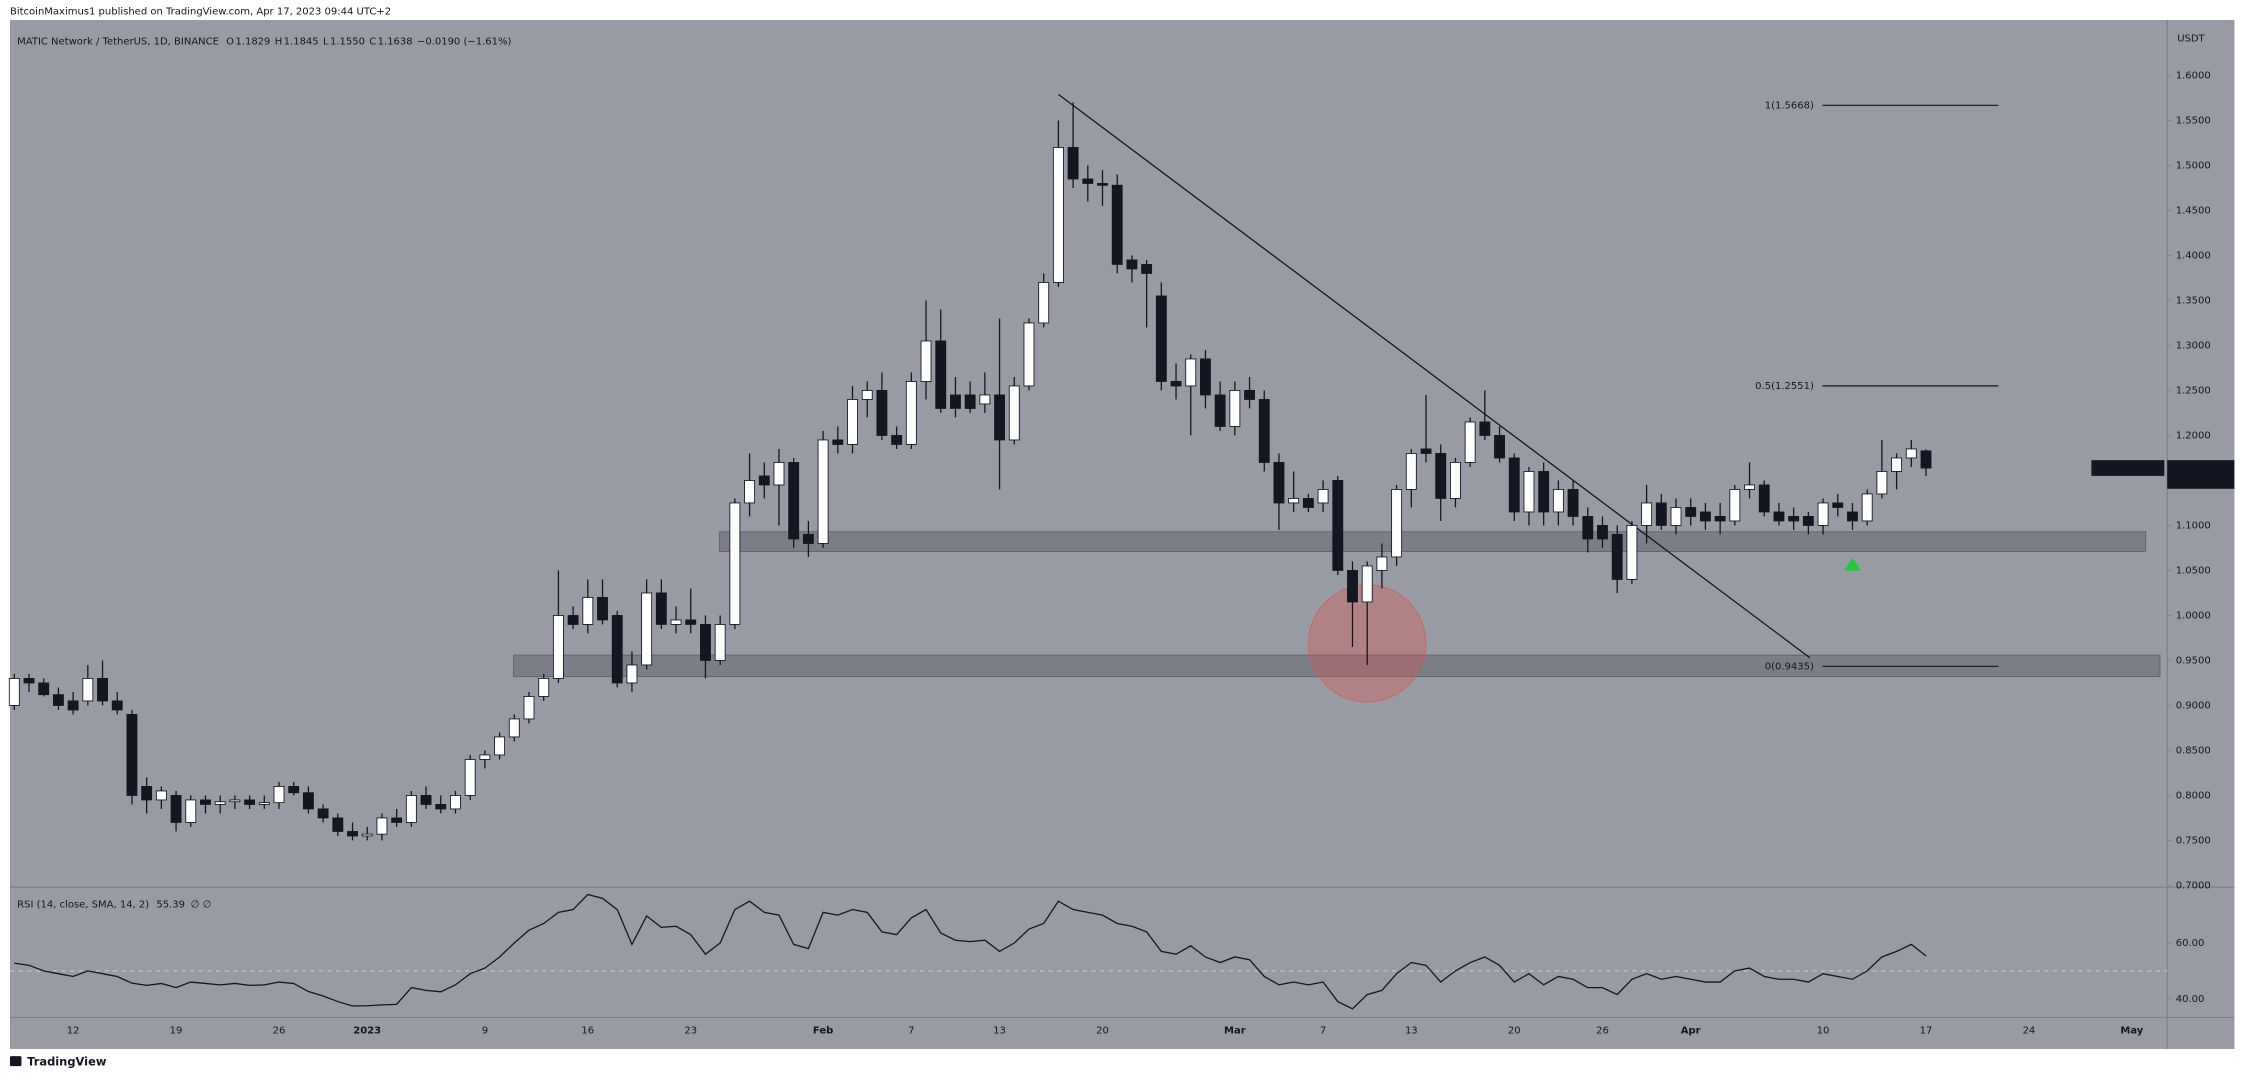 This screenshot has width=2243, height=1079. What do you see at coordinates (2193, 525) in the screenshot?
I see `price-tick-label: 1.1000` at bounding box center [2193, 525].